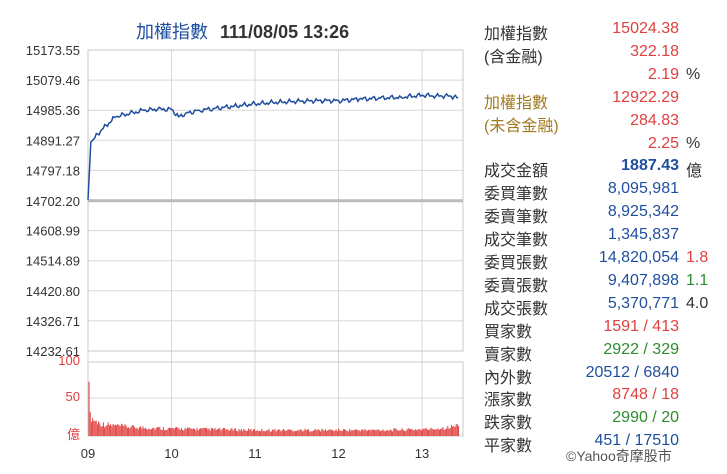 The height and width of the screenshot is (474, 727). What do you see at coordinates (274, 408) in the screenshot?
I see `volume-bars` at bounding box center [274, 408].